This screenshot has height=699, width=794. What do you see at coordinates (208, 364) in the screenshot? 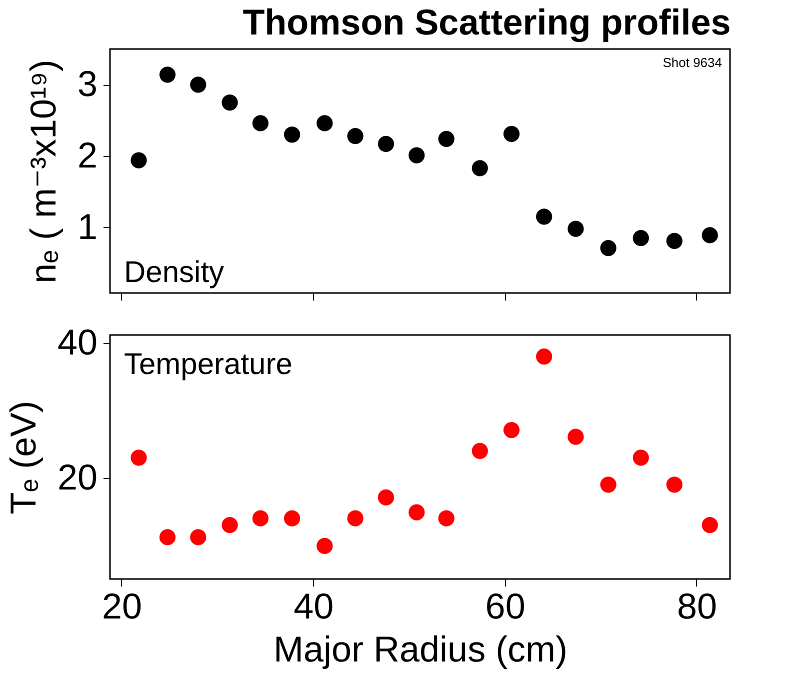
I see `annotation: Temperature` at bounding box center [208, 364].